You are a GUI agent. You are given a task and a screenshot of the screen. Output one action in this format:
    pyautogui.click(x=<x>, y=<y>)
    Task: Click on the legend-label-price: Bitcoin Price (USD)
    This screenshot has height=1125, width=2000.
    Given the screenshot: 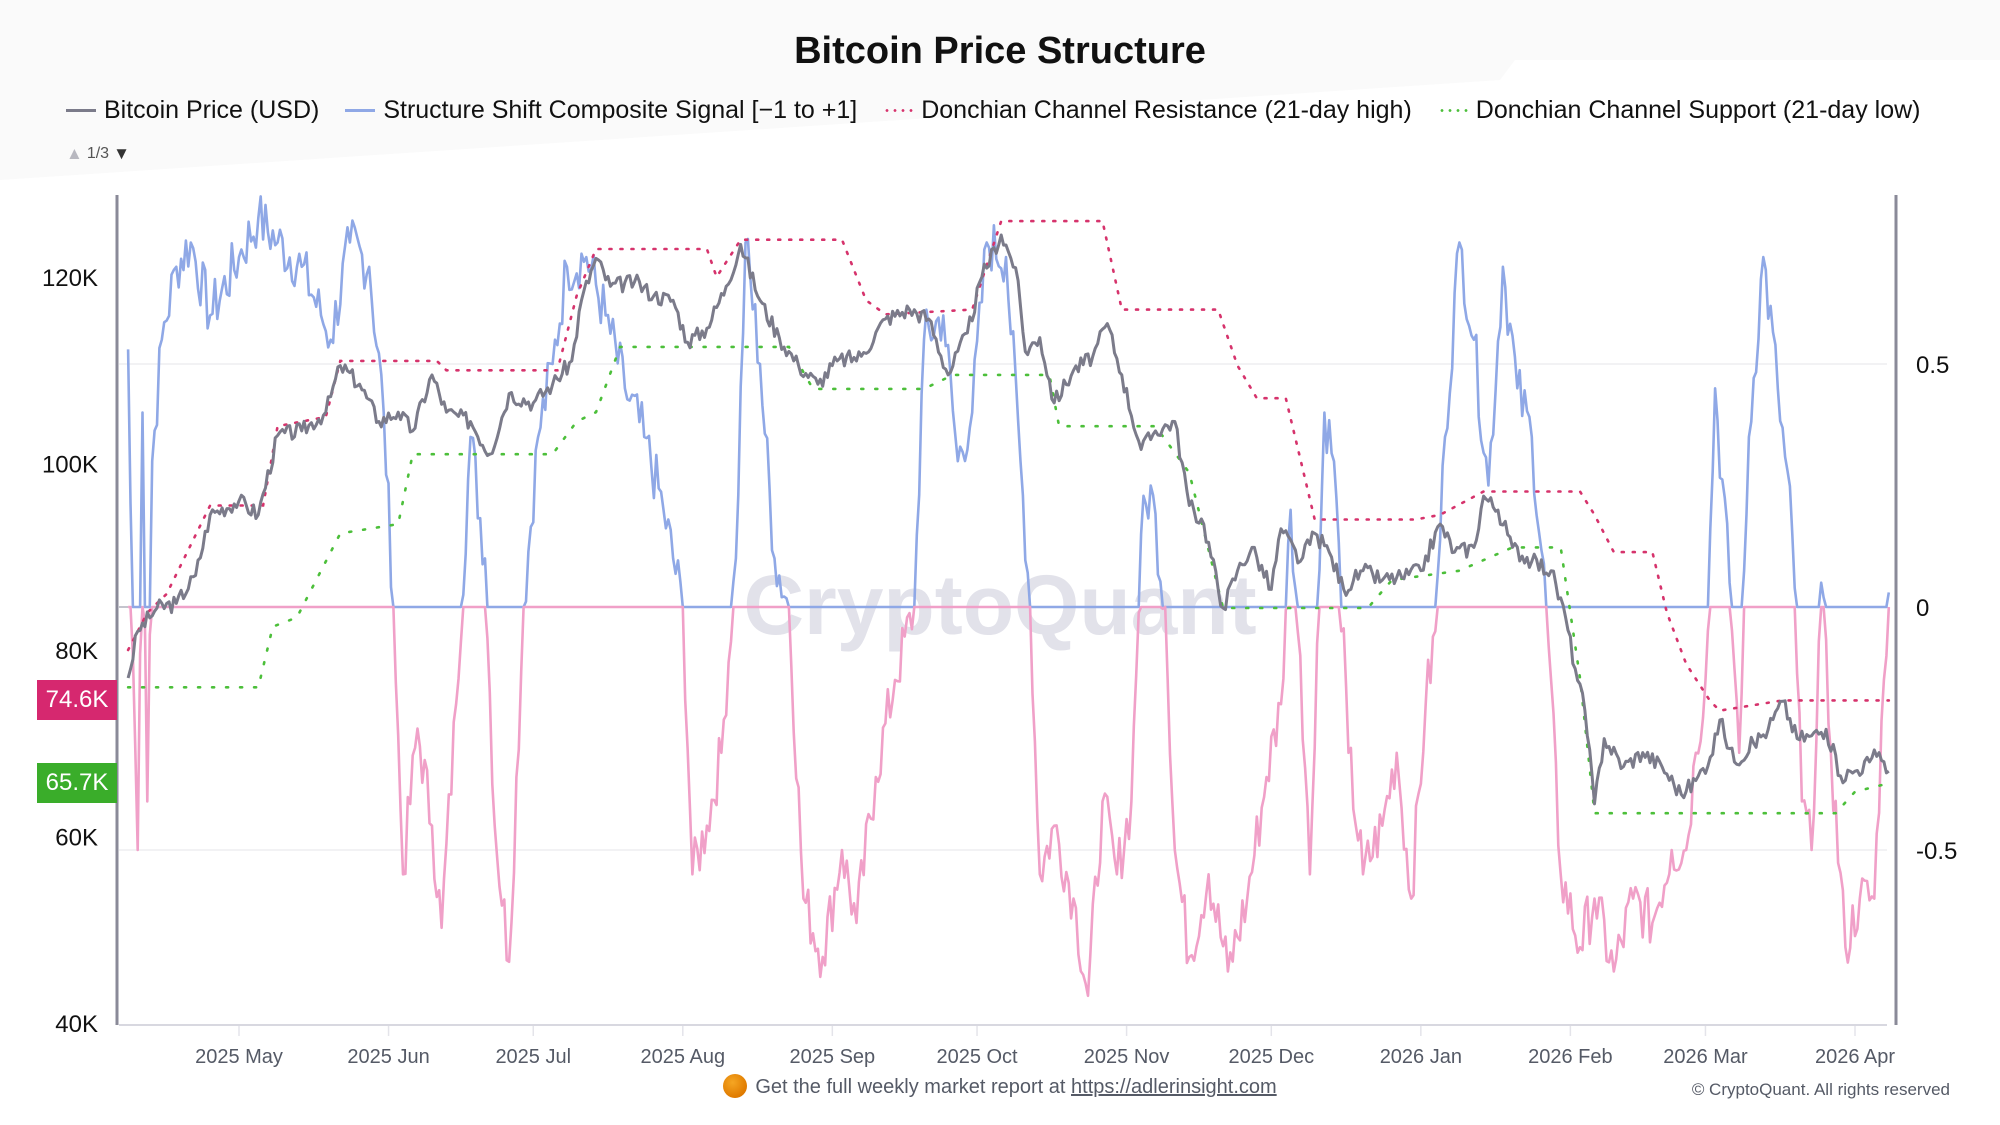 What is the action you would take?
    pyautogui.click(x=212, y=110)
    